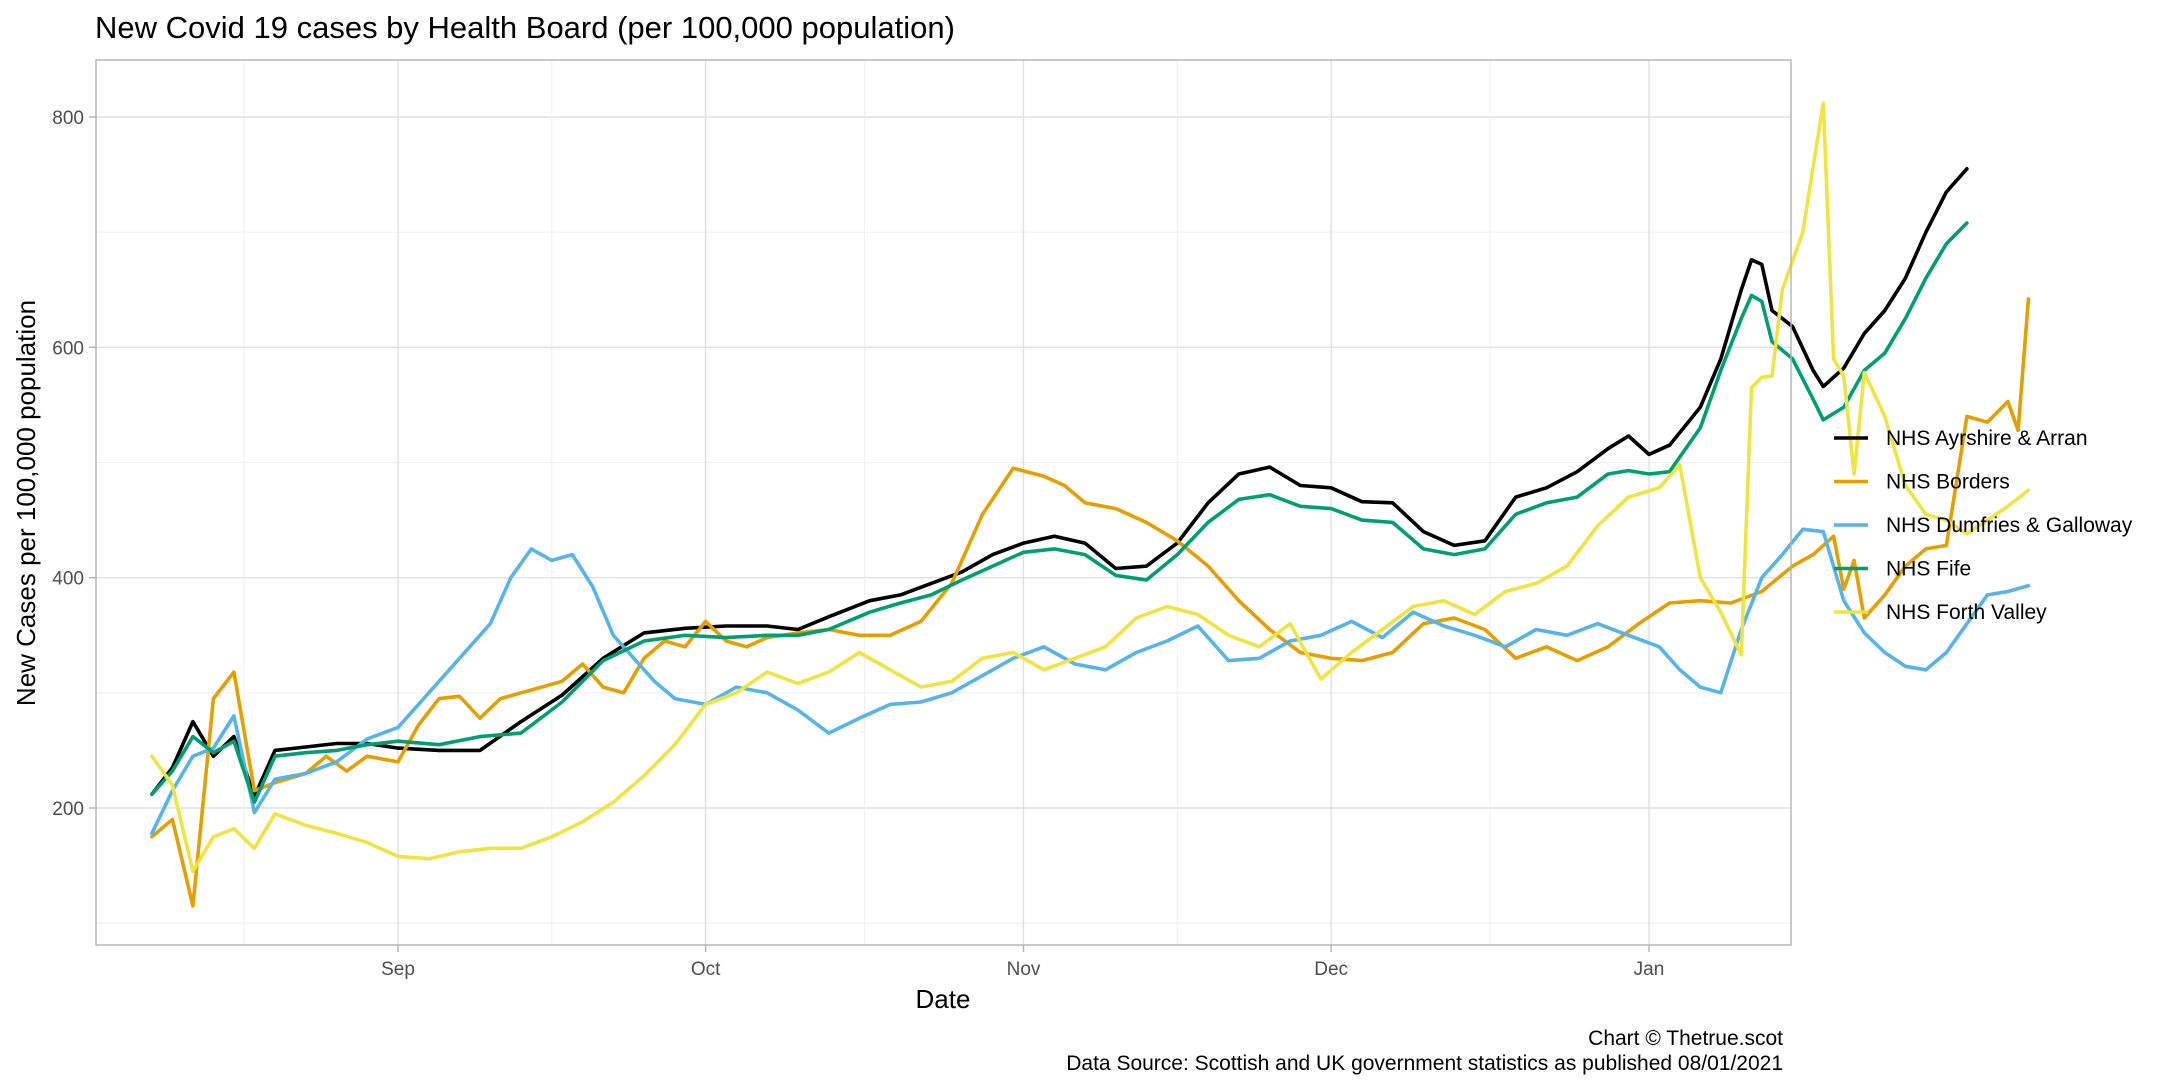 The height and width of the screenshot is (1080, 2160). I want to click on legend-label-nhs-ayrshire-arran: NHS Ayrshire & Arran, so click(1987, 438).